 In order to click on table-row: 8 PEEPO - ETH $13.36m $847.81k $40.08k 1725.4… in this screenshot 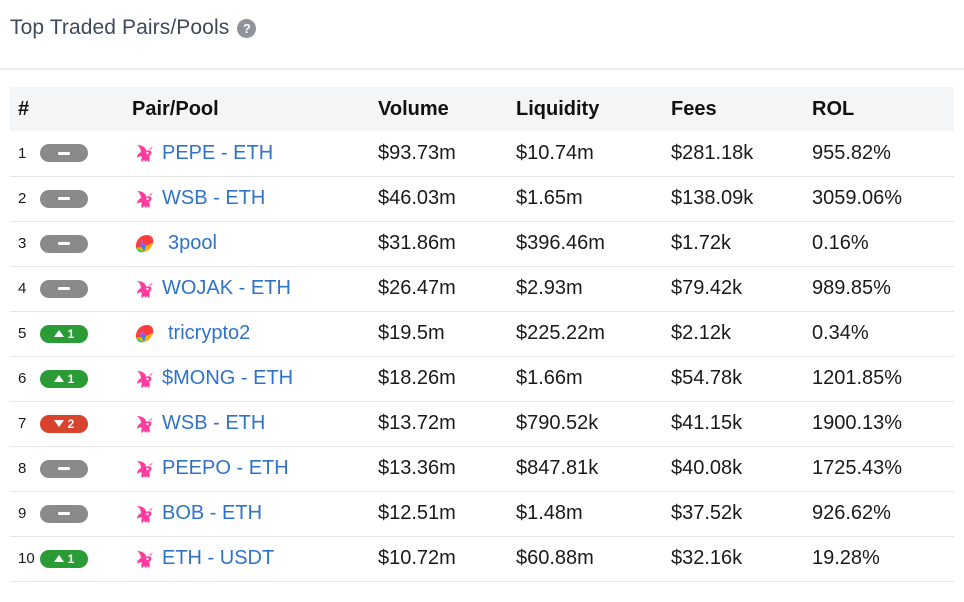, I will do `click(482, 468)`.